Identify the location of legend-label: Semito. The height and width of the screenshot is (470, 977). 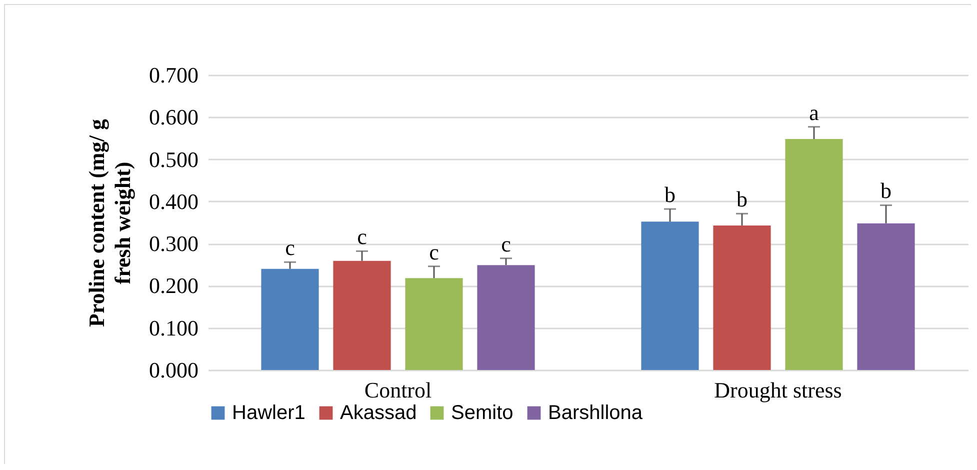
(482, 413).